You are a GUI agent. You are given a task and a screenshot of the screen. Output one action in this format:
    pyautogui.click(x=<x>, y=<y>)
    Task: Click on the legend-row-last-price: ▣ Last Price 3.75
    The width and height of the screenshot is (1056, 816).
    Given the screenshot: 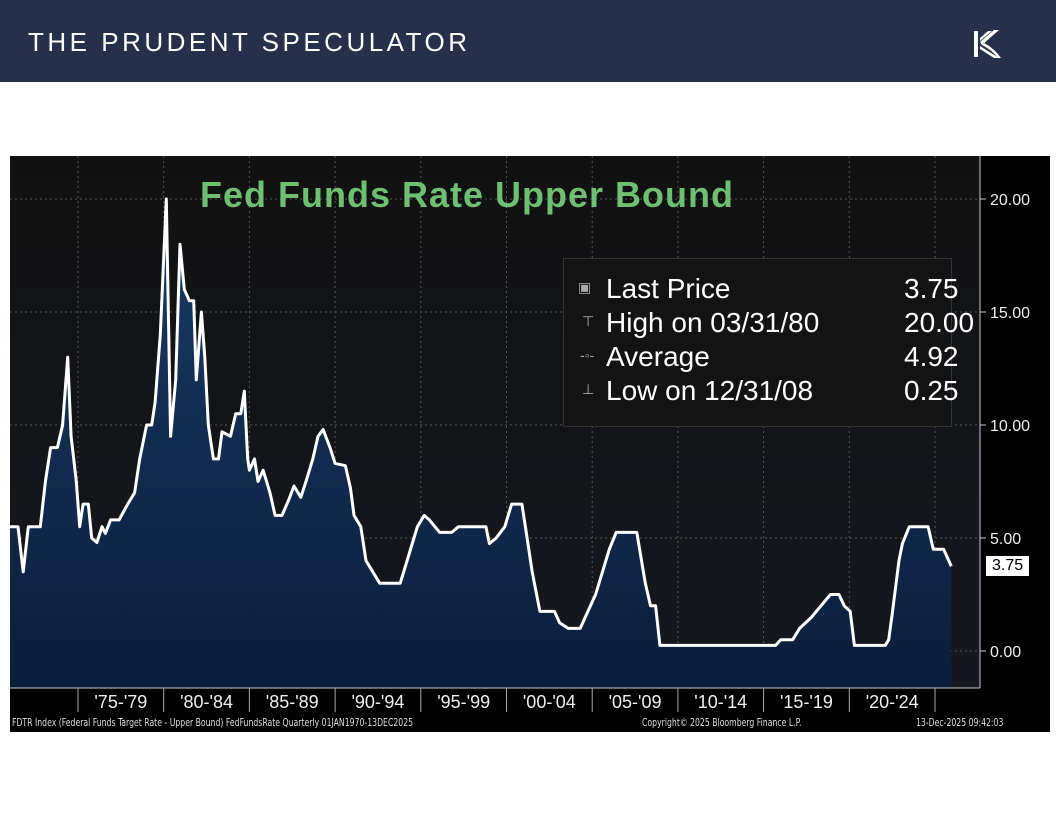 What is the action you would take?
    pyautogui.click(x=768, y=288)
    